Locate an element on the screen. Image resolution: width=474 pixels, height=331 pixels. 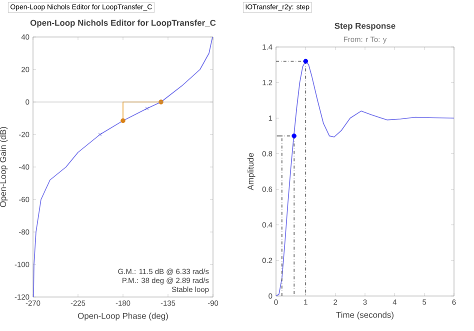
x-axis-title: Open-Loop Phase (deg) is located at coordinates (123, 316).